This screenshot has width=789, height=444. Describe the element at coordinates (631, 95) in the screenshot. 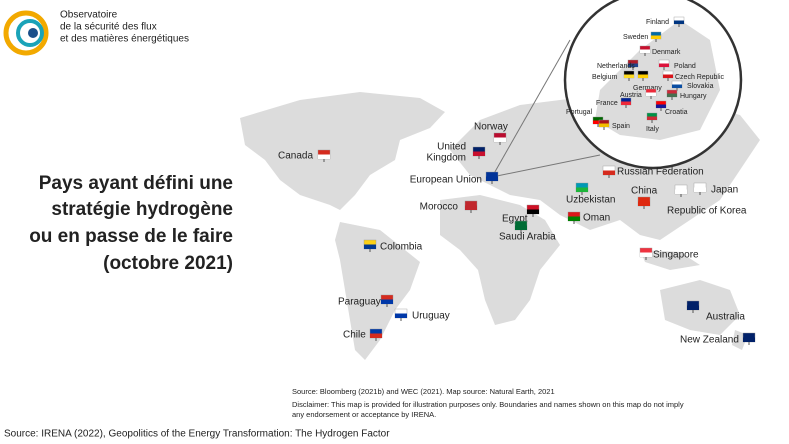

I see `inset-country-label: Austria` at that location.